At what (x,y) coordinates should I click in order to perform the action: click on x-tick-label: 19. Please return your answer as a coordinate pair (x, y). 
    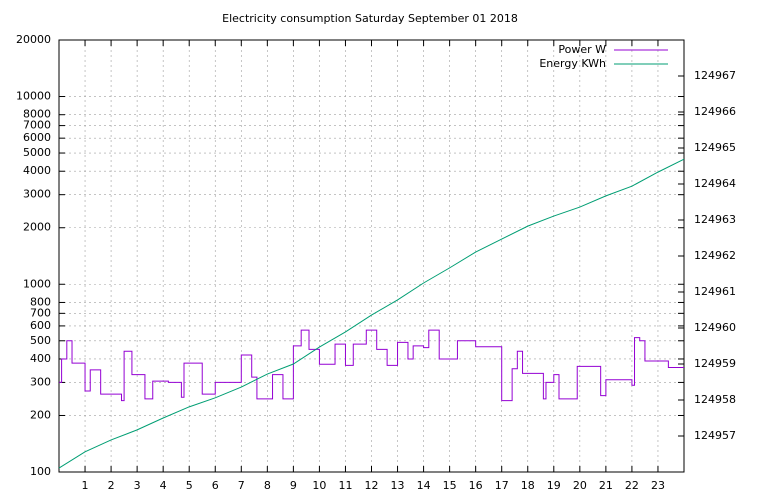
    Looking at the image, I should click on (554, 485).